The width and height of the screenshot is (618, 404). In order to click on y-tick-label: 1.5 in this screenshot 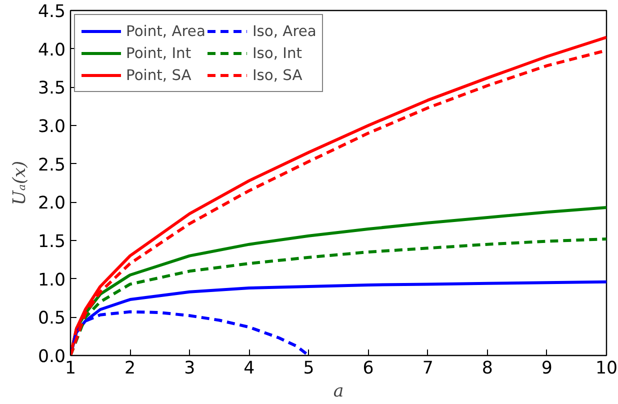, I will do `click(52, 242)`.